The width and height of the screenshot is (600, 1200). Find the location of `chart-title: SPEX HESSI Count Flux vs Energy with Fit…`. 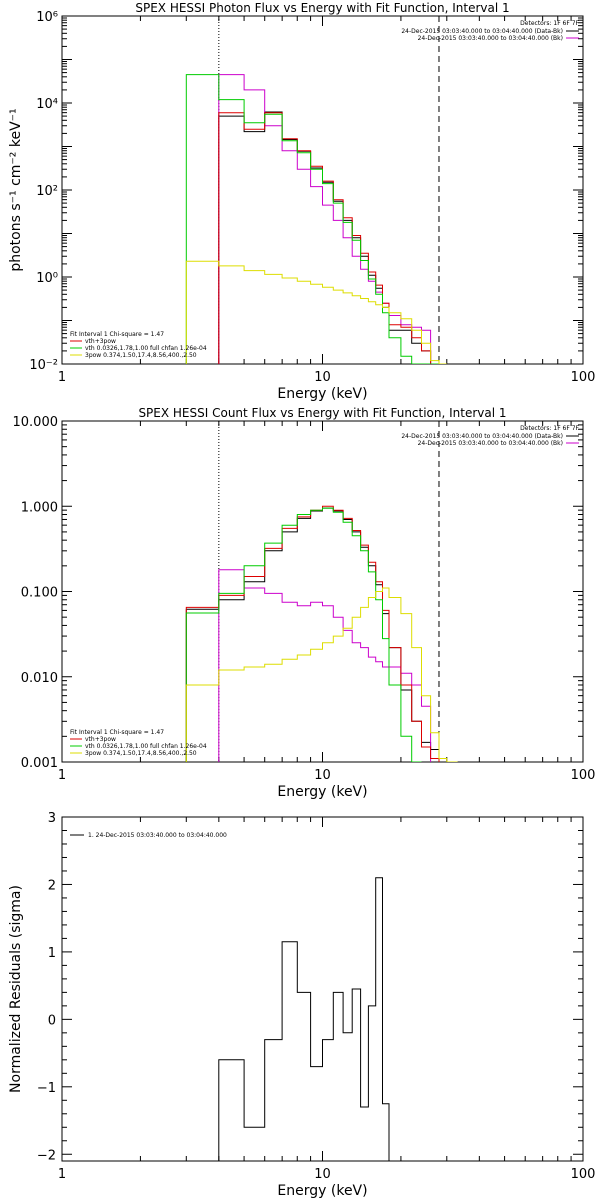

chart-title: SPEX HESSI Count Flux vs Energy with Fit… is located at coordinates (322, 413).